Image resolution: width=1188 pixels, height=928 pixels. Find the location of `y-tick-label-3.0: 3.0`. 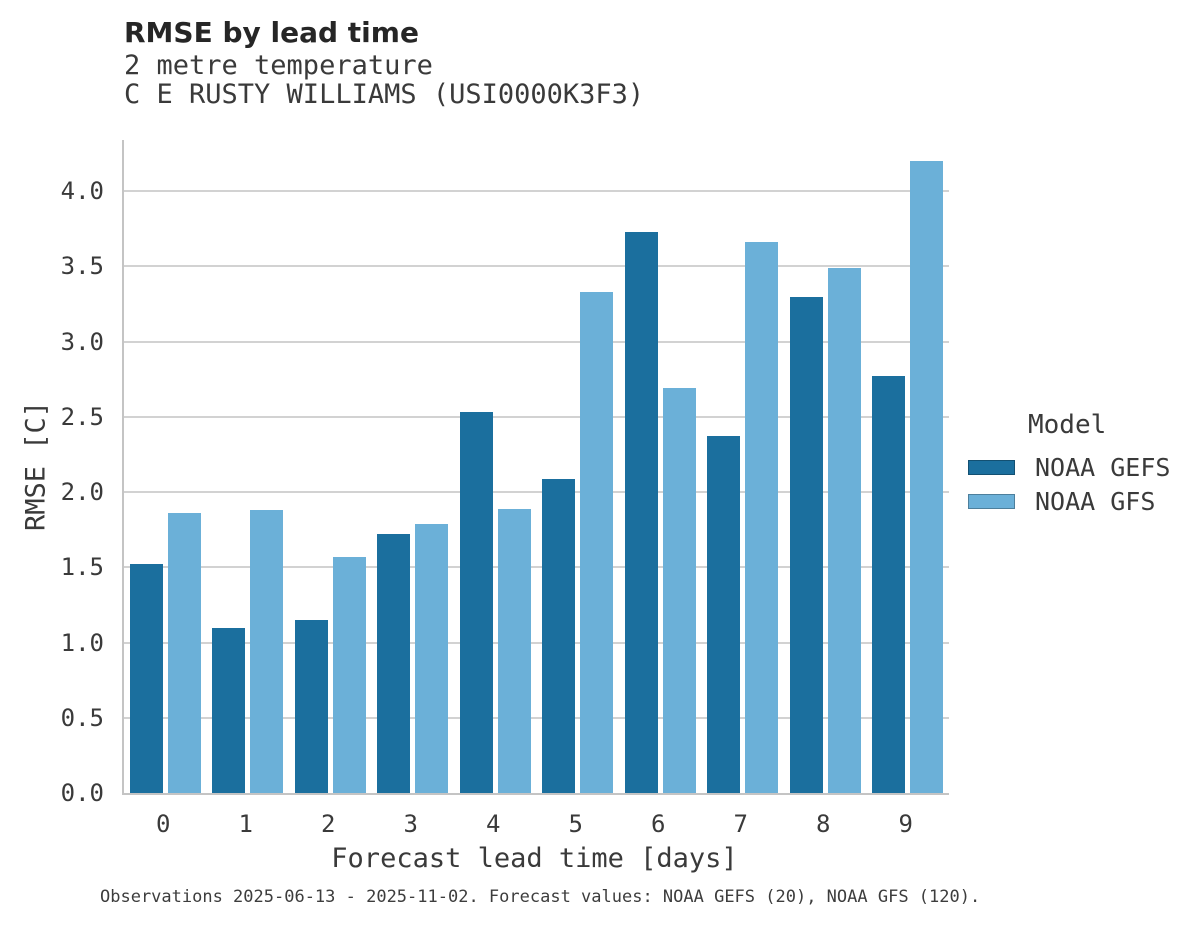

y-tick-label-3.0: 3.0 is located at coordinates (82, 341).